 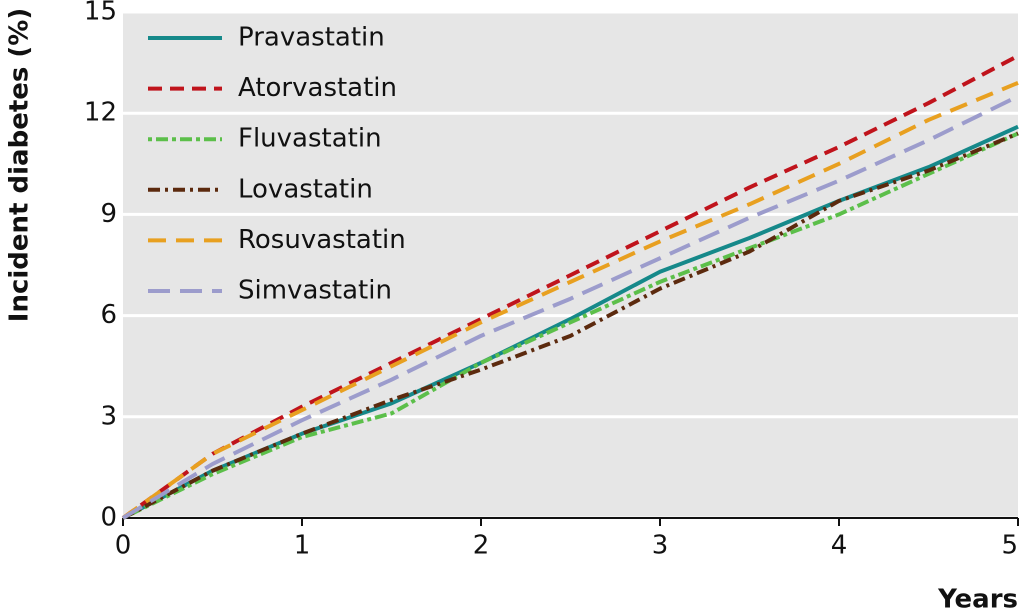 What do you see at coordinates (108, 214) in the screenshot?
I see `y-tick-label: 9` at bounding box center [108, 214].